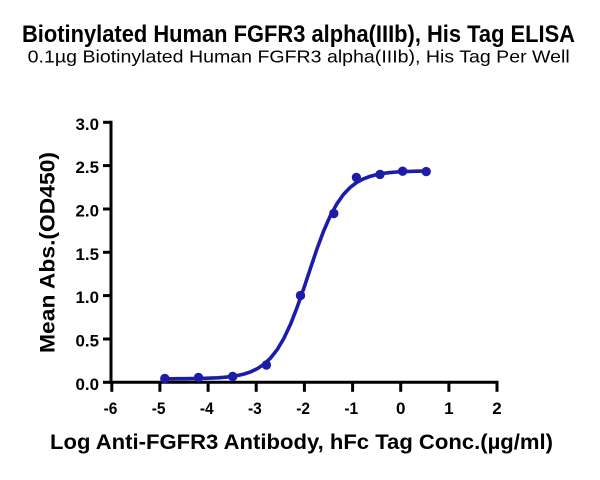 Image resolution: width=600 pixels, height=480 pixels. I want to click on svg-text: 1.5, so click(88, 254).